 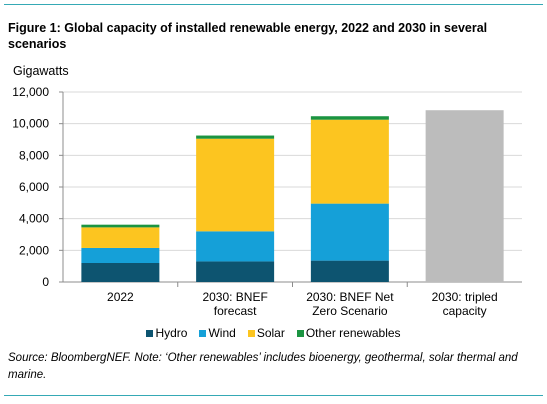 I want to click on legend-label: Solar, so click(x=270, y=333).